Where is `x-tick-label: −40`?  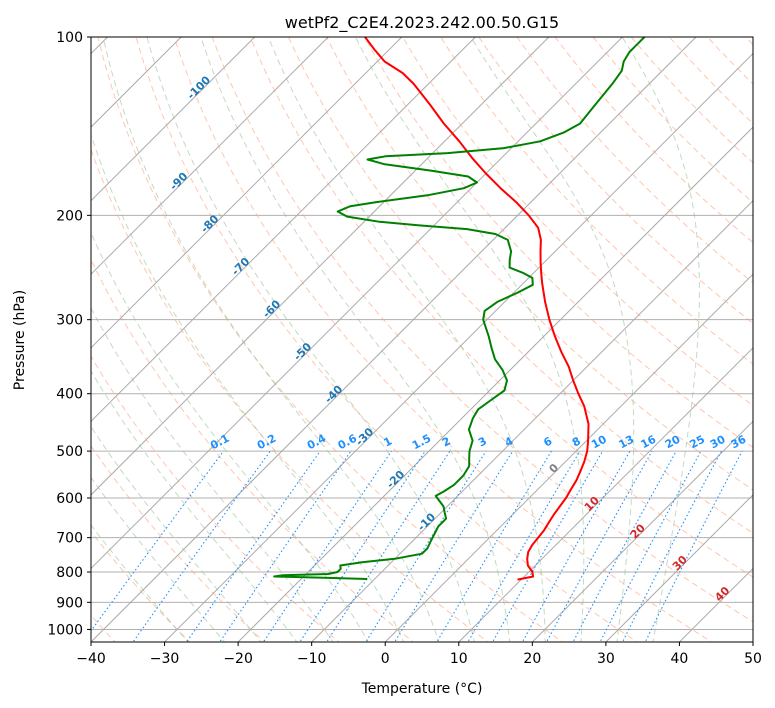 x-tick-label: −40 is located at coordinates (91, 659).